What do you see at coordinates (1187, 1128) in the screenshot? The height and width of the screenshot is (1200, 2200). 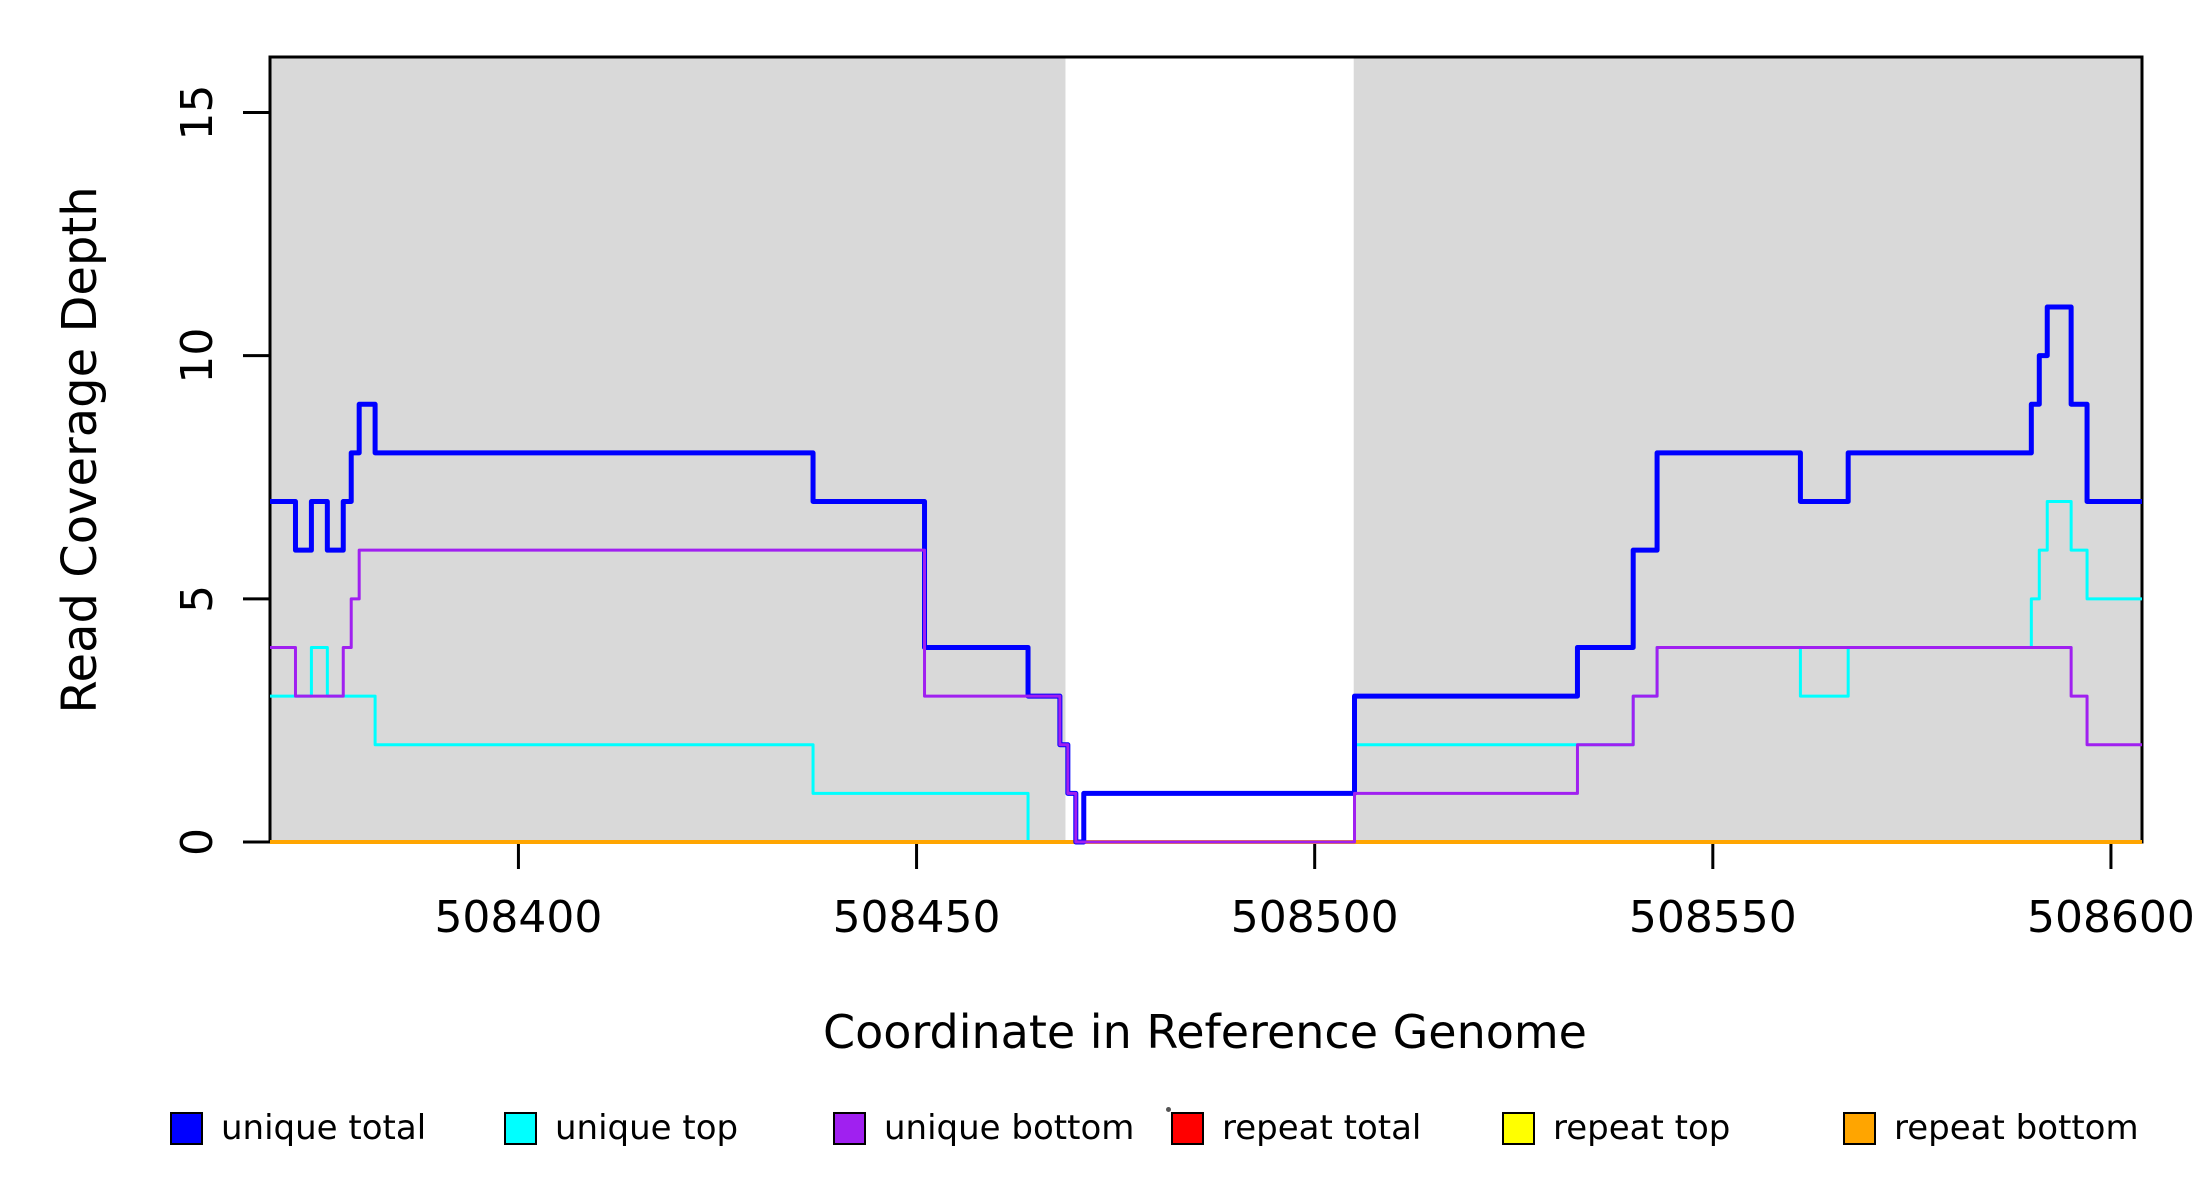 I see `legend-swatch-repeat-total` at bounding box center [1187, 1128].